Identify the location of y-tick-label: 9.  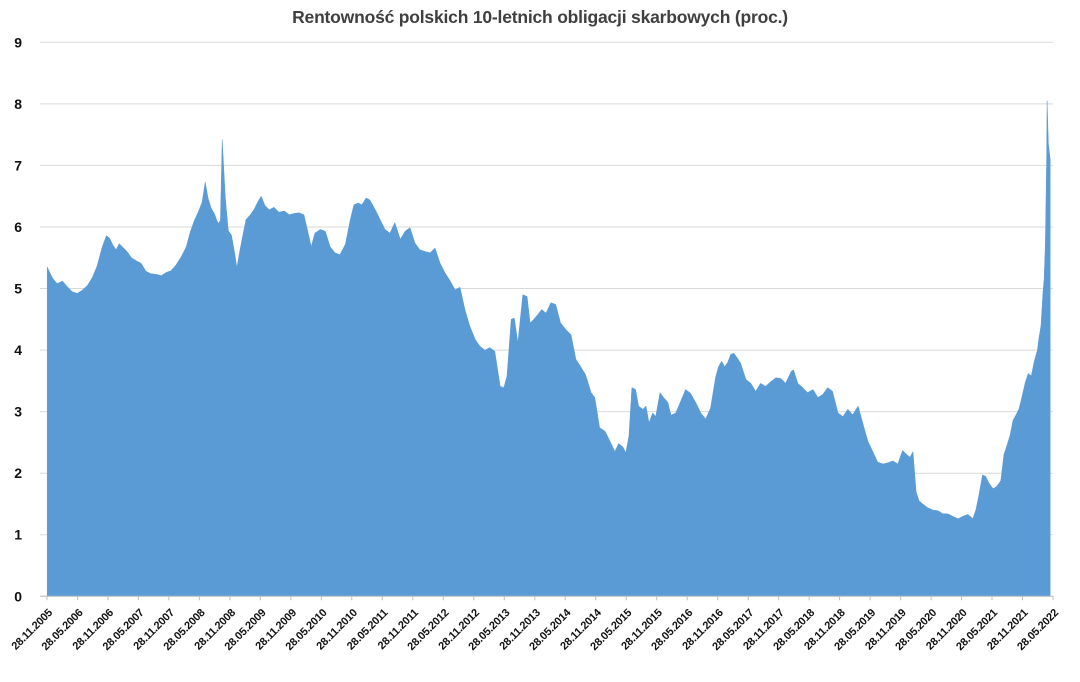
(18, 42).